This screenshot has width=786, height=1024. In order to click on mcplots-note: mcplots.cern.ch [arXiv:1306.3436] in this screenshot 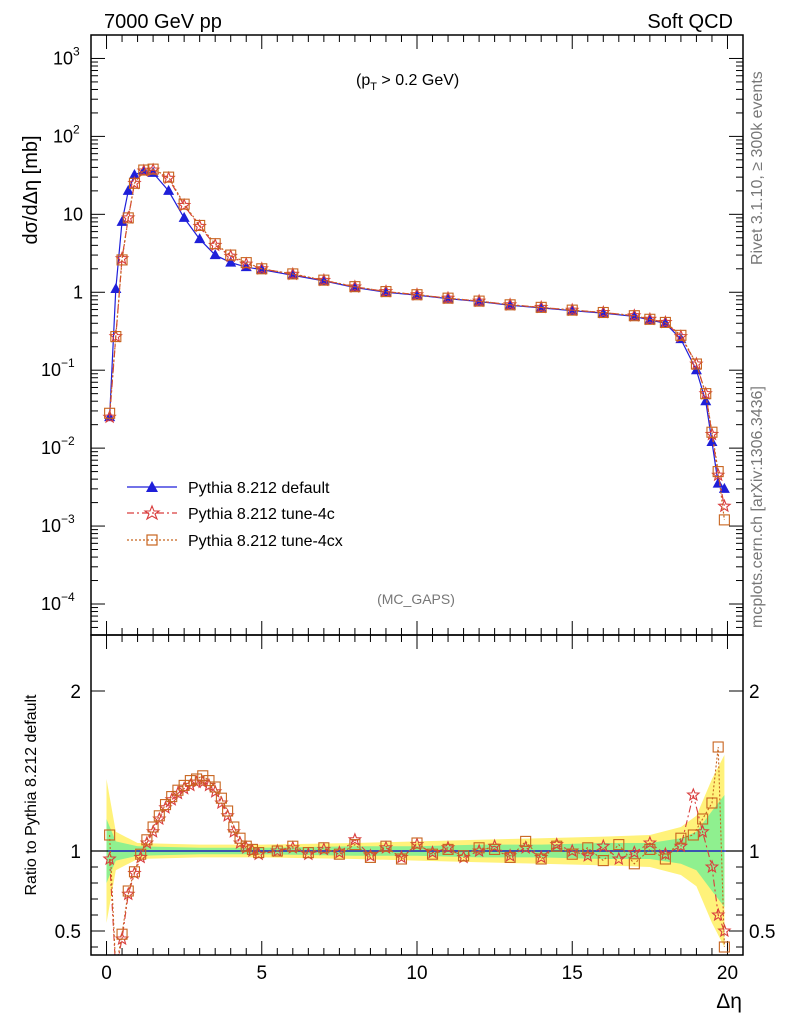, I will do `click(757, 507)`.